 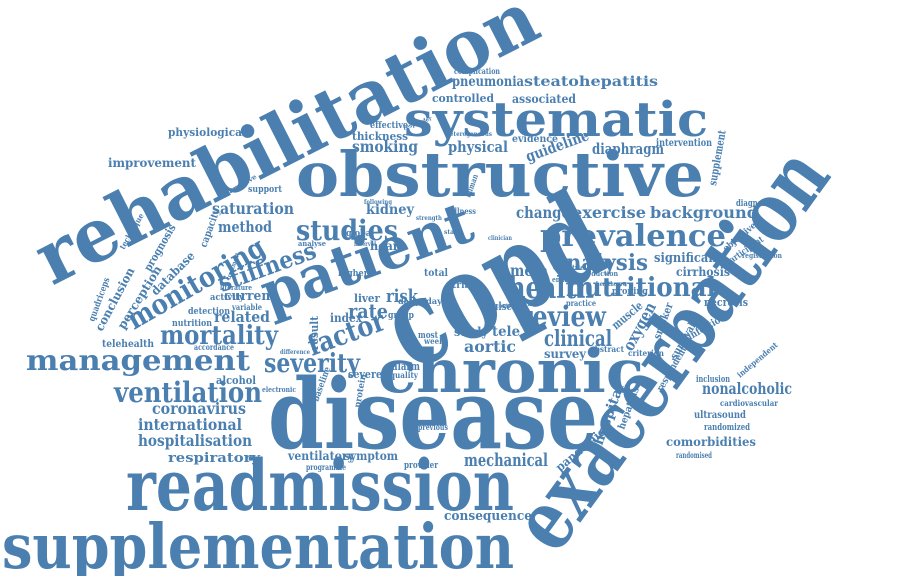 What do you see at coordinates (250, 296) in the screenshot?
I see `word-current: current` at bounding box center [250, 296].